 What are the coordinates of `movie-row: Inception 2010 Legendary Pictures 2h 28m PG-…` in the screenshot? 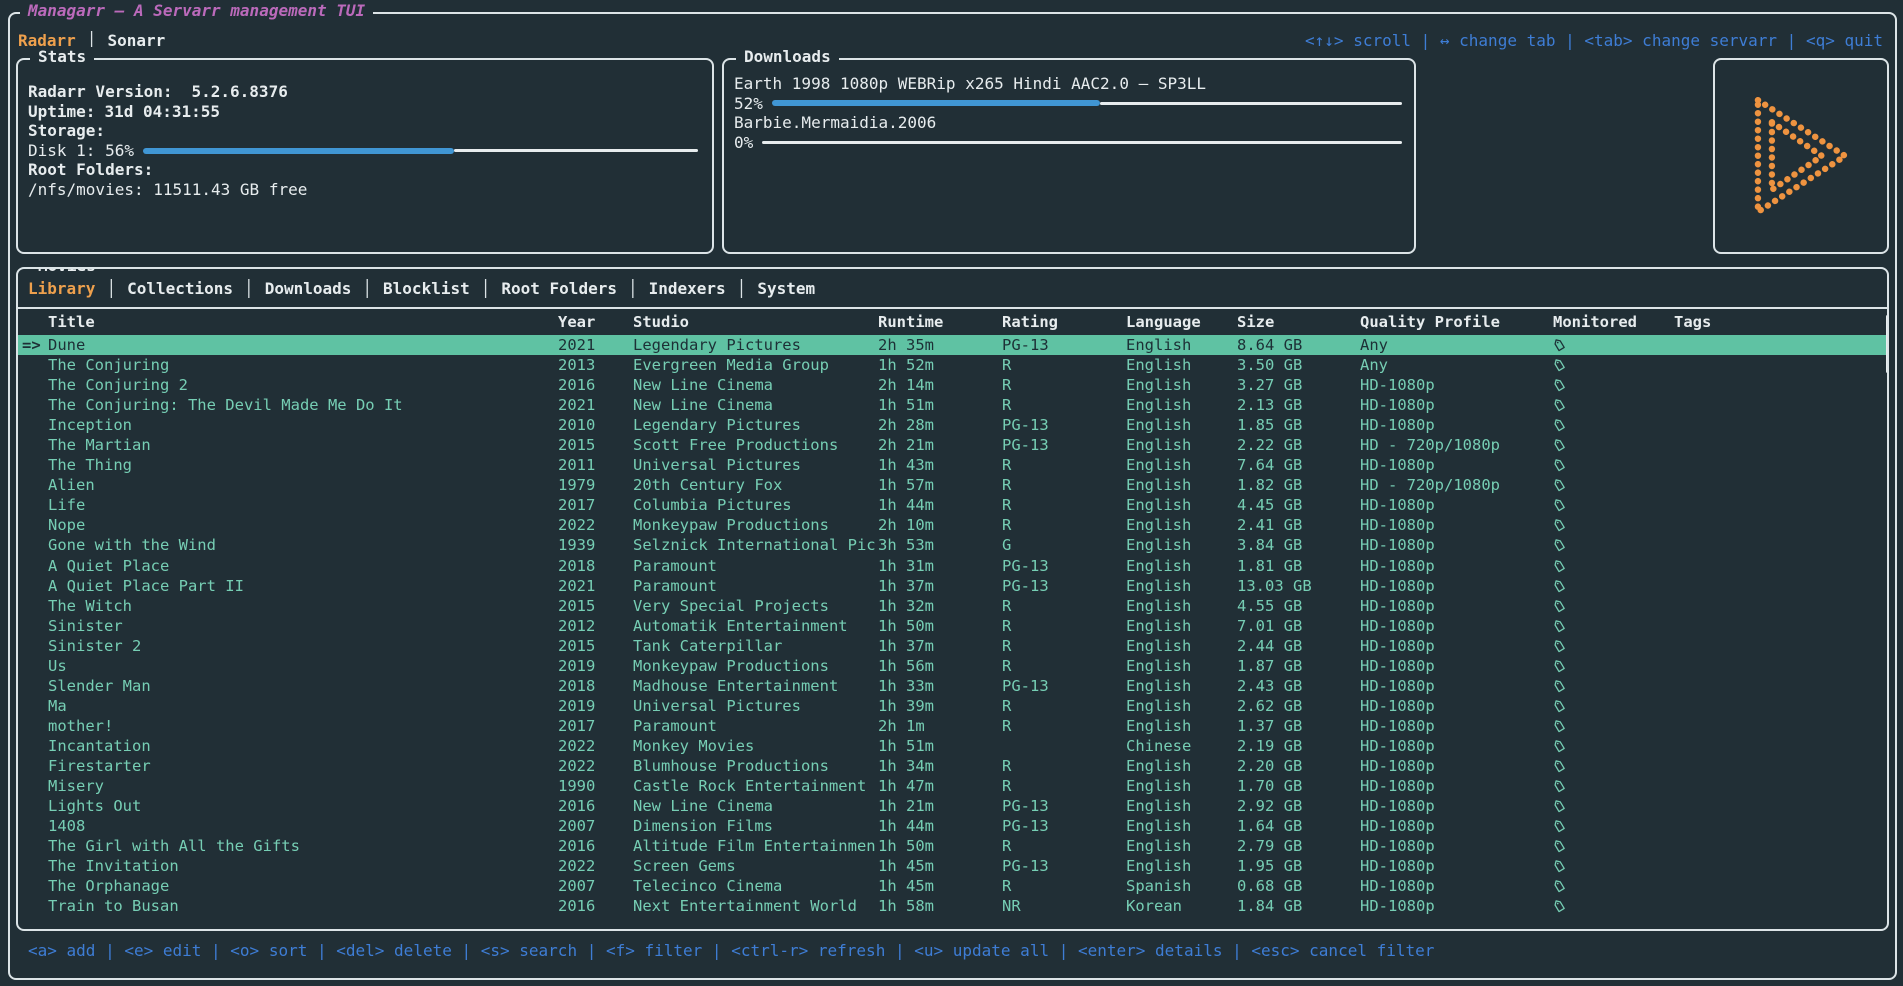 It's located at (952, 425).